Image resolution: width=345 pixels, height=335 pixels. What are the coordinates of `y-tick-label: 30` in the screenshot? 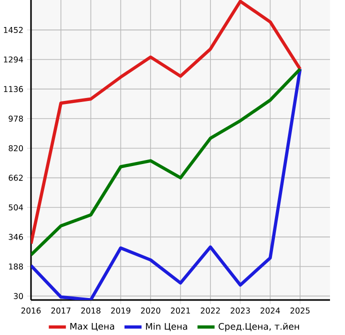 It's located at (18, 296).